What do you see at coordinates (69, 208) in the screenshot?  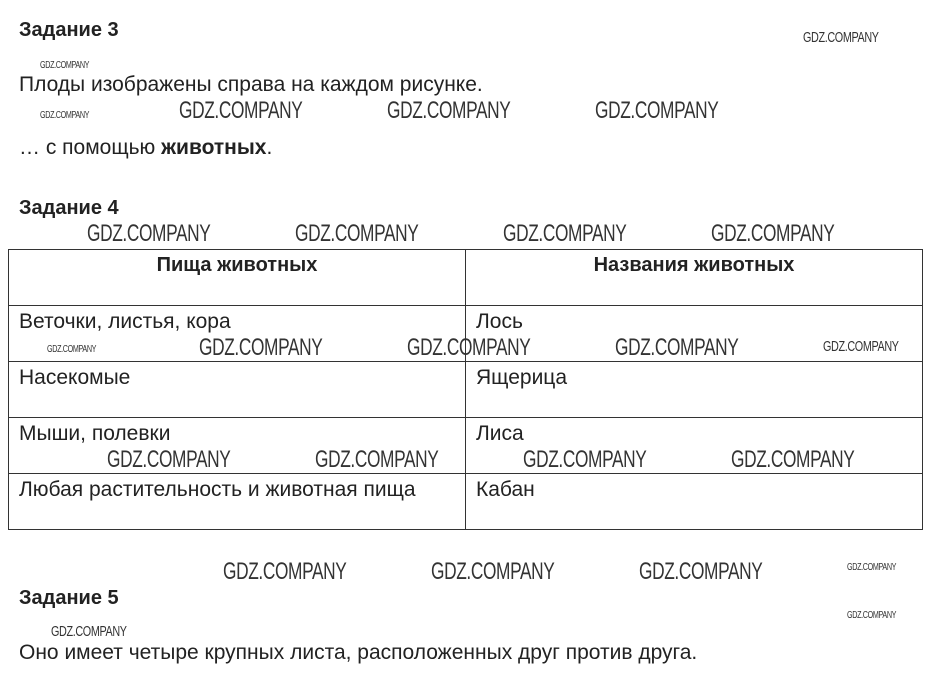 I see `task4-title: Задание 4` at bounding box center [69, 208].